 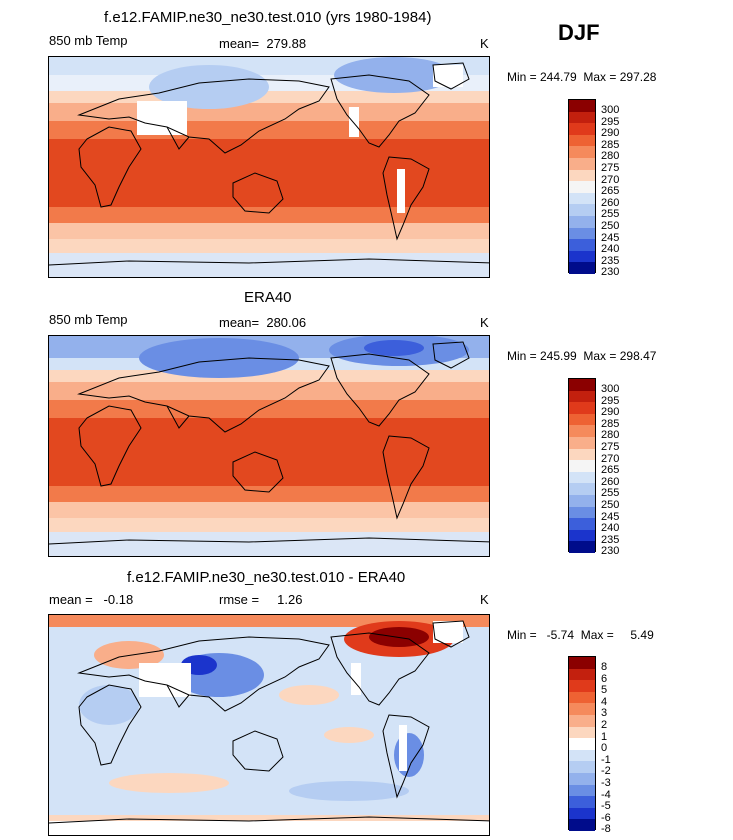 What do you see at coordinates (349, 791) in the screenshot?
I see `diff-southern-cool` at bounding box center [349, 791].